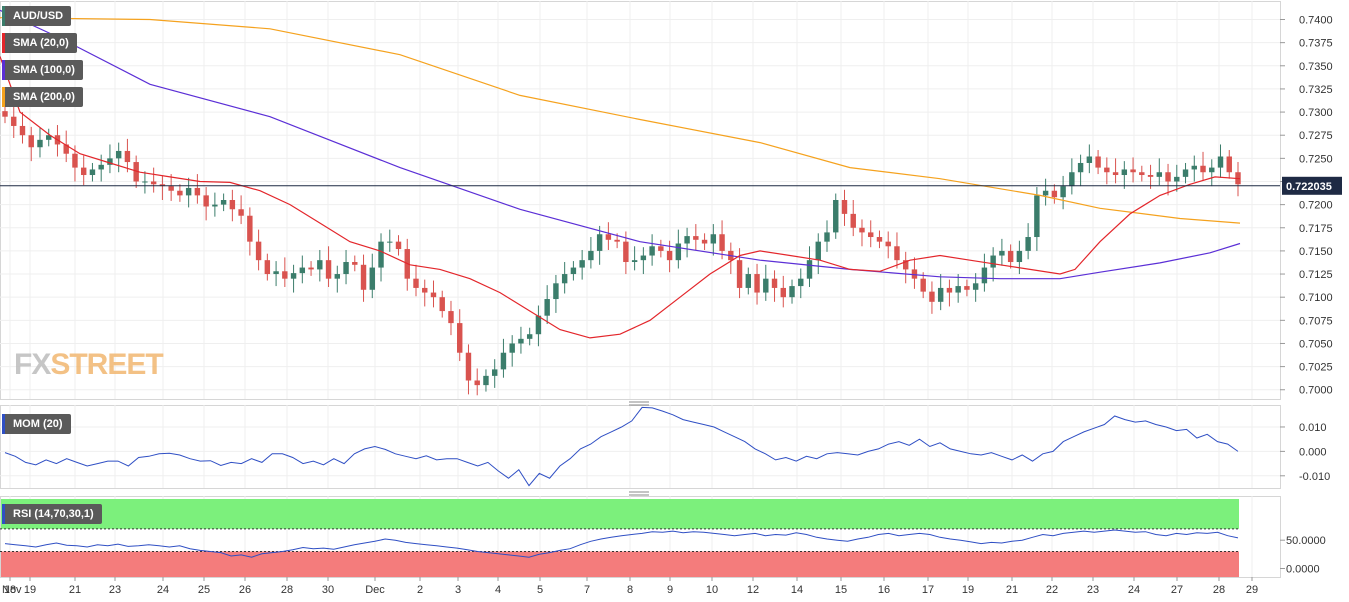 The height and width of the screenshot is (602, 1349). What do you see at coordinates (42, 70) in the screenshot?
I see `legend-sma100: SMA (100,0)` at bounding box center [42, 70].